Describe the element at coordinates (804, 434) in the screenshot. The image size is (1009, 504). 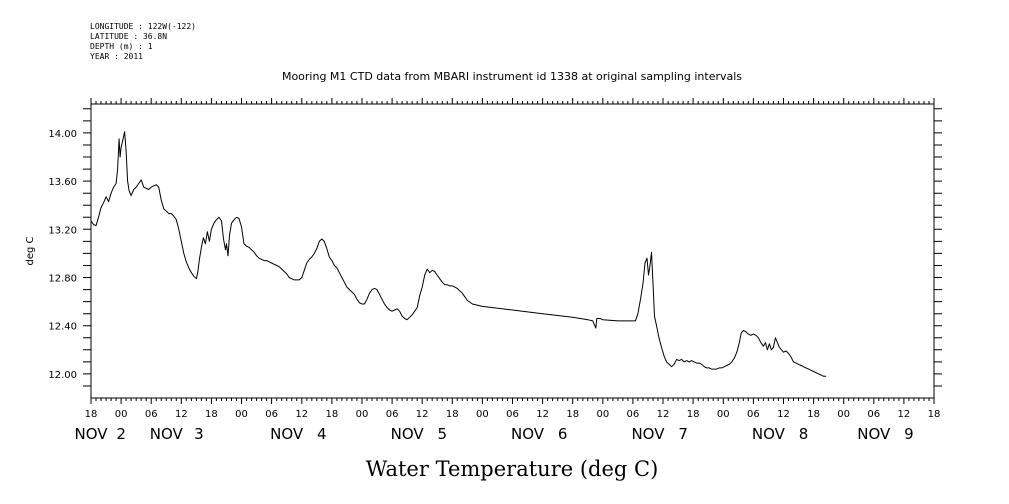
I see `x-date-label: 8` at that location.